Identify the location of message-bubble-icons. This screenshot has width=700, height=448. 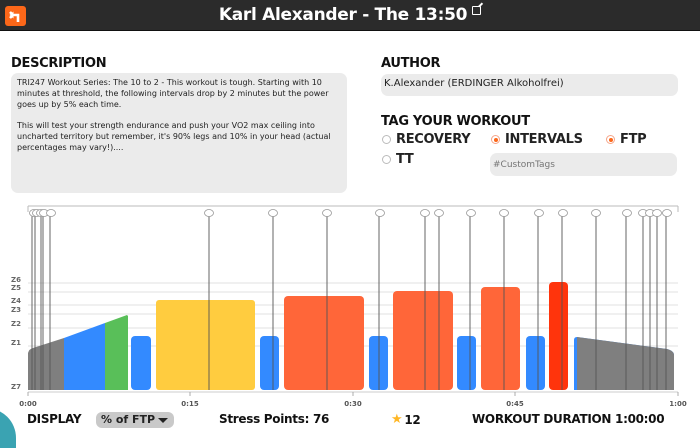
(350, 213).